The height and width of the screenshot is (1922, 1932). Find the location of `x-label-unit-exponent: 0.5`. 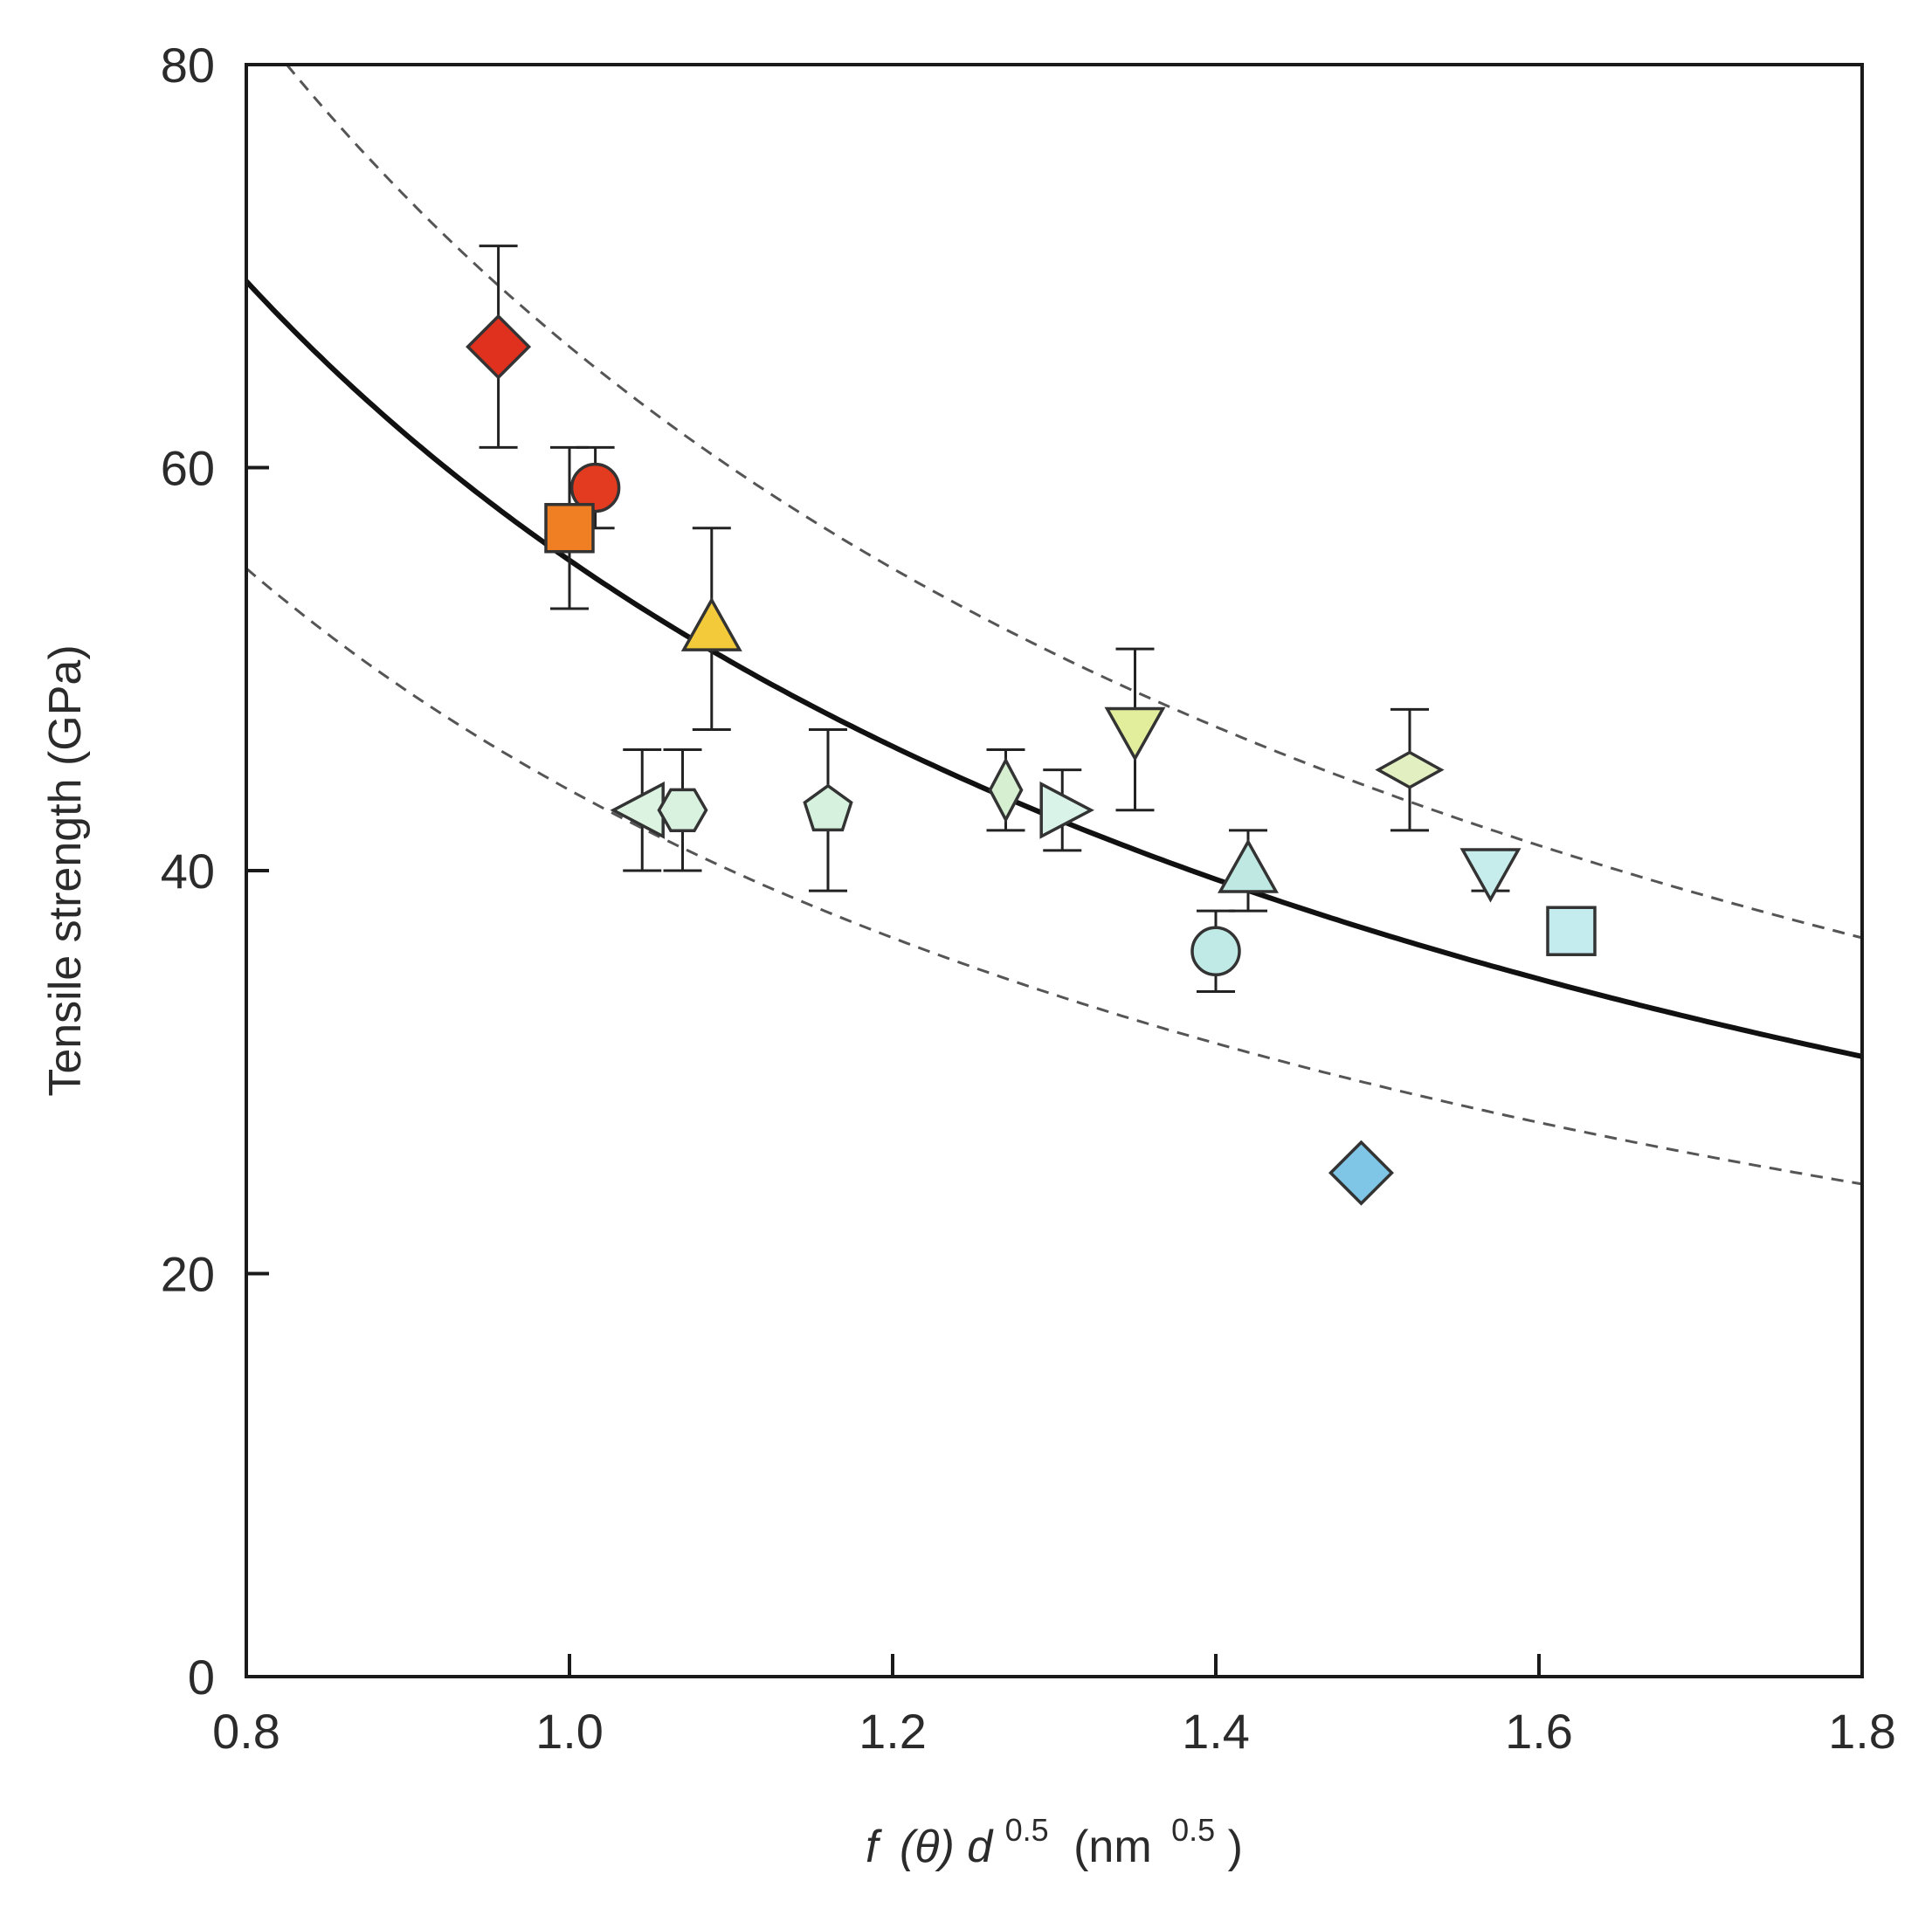

x-label-unit-exponent: 0.5 is located at coordinates (1193, 1830).